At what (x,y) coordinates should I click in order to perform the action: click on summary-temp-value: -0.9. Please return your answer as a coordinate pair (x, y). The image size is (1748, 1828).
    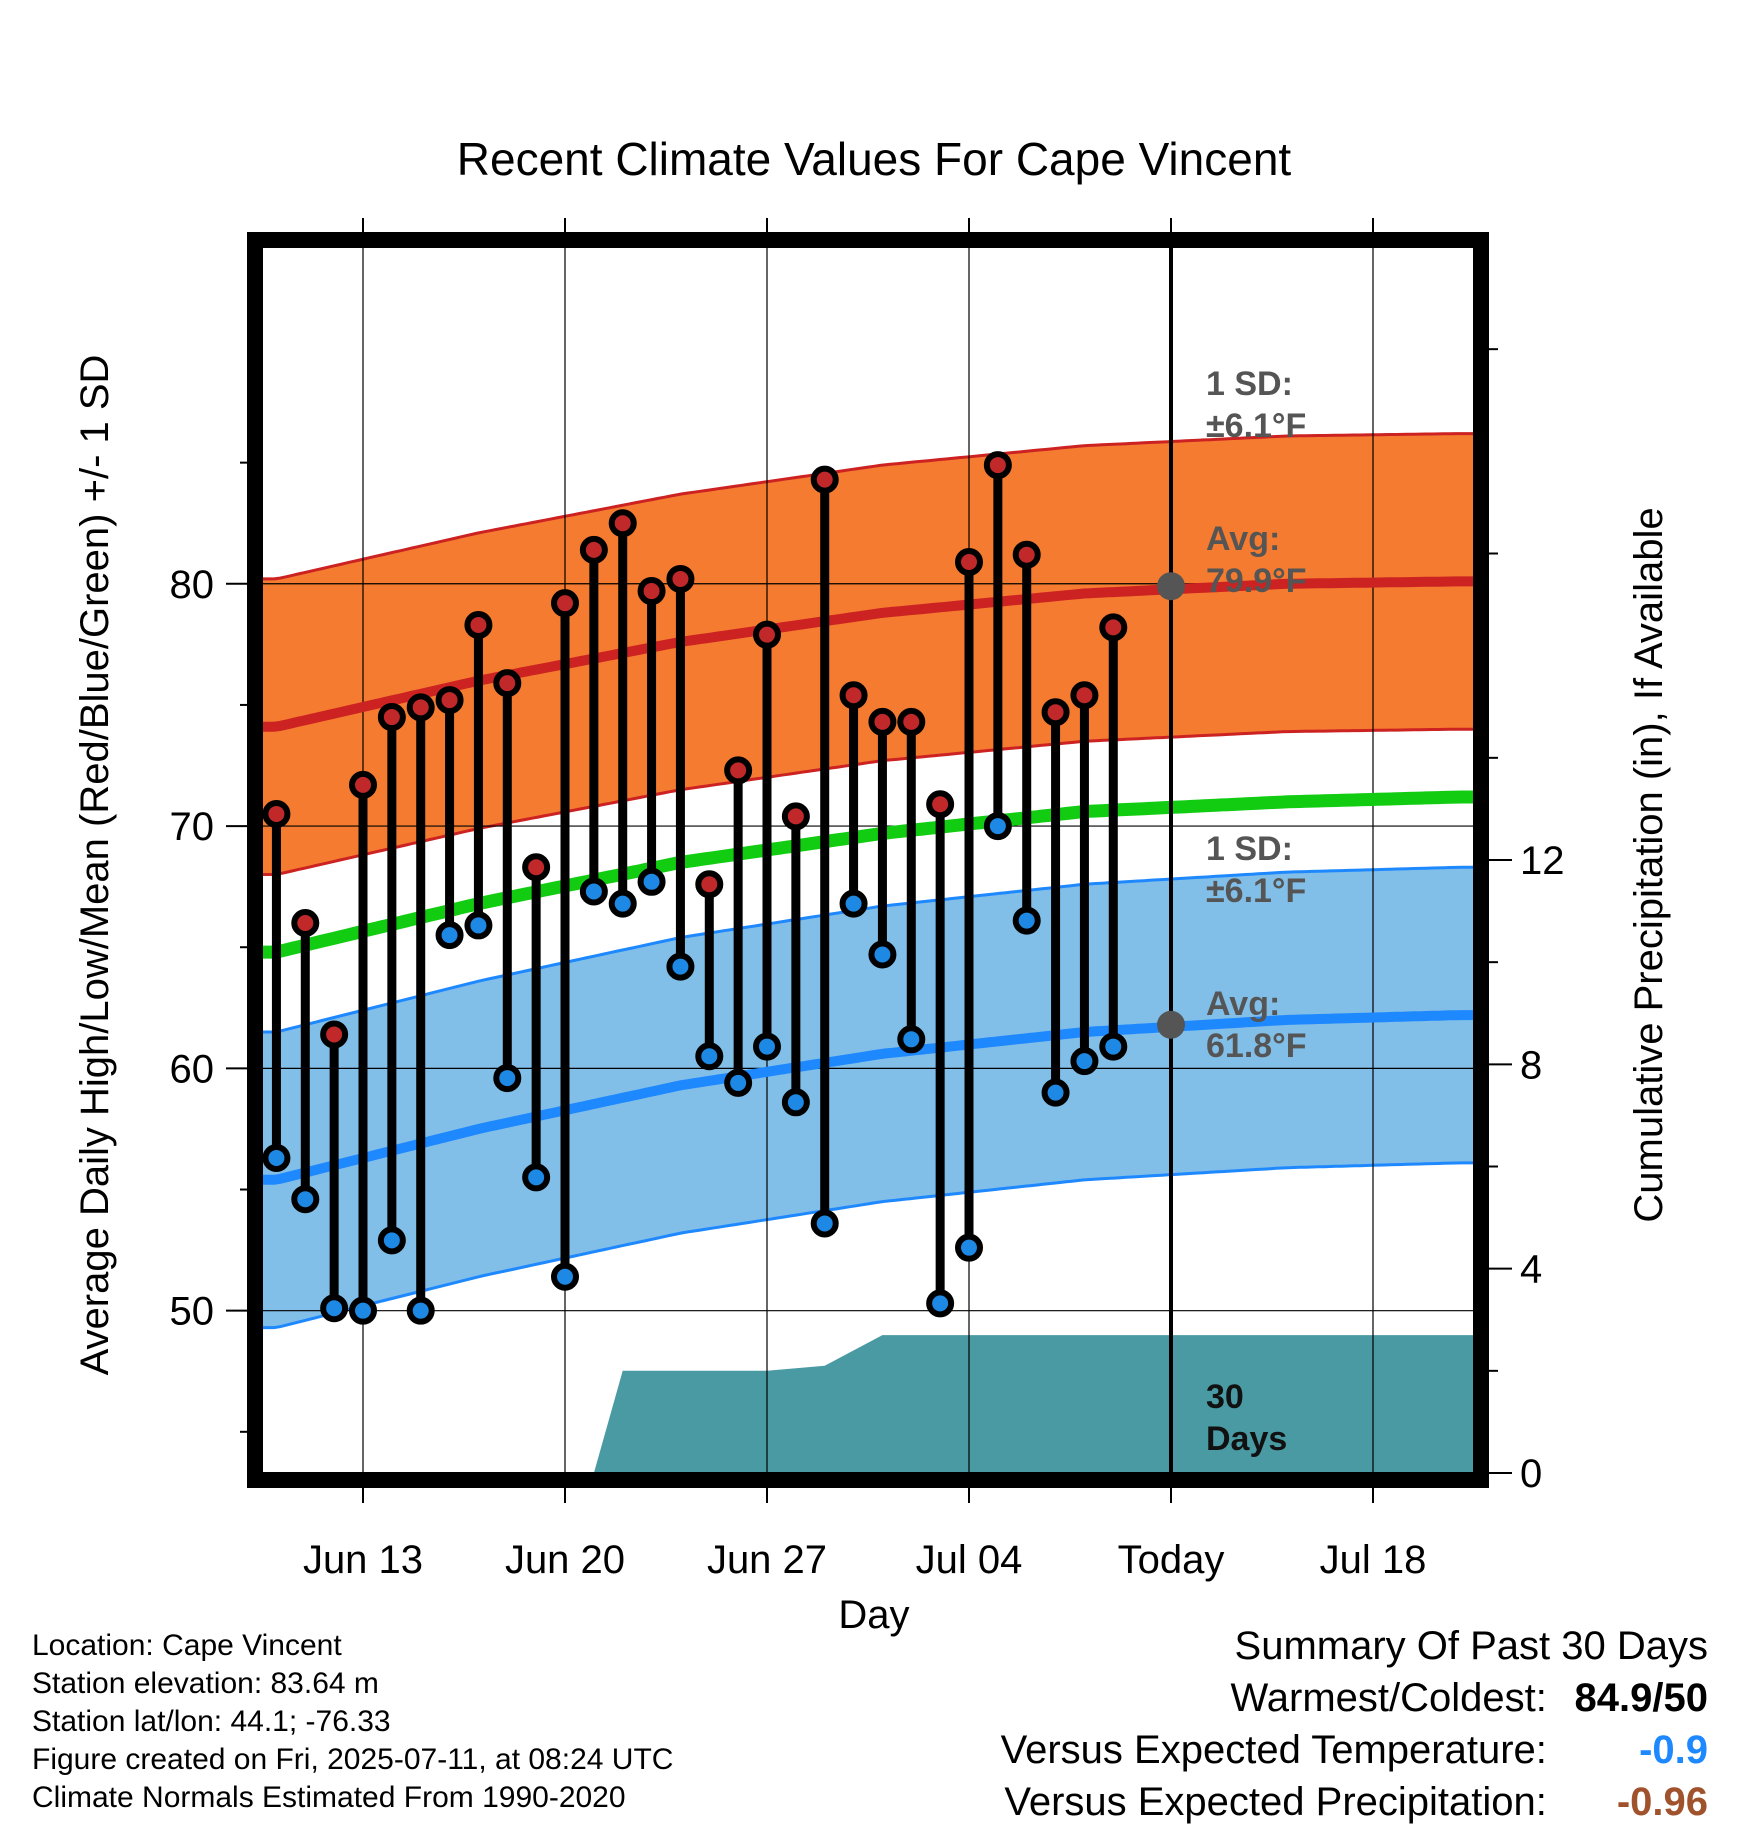
    Looking at the image, I should click on (1673, 1750).